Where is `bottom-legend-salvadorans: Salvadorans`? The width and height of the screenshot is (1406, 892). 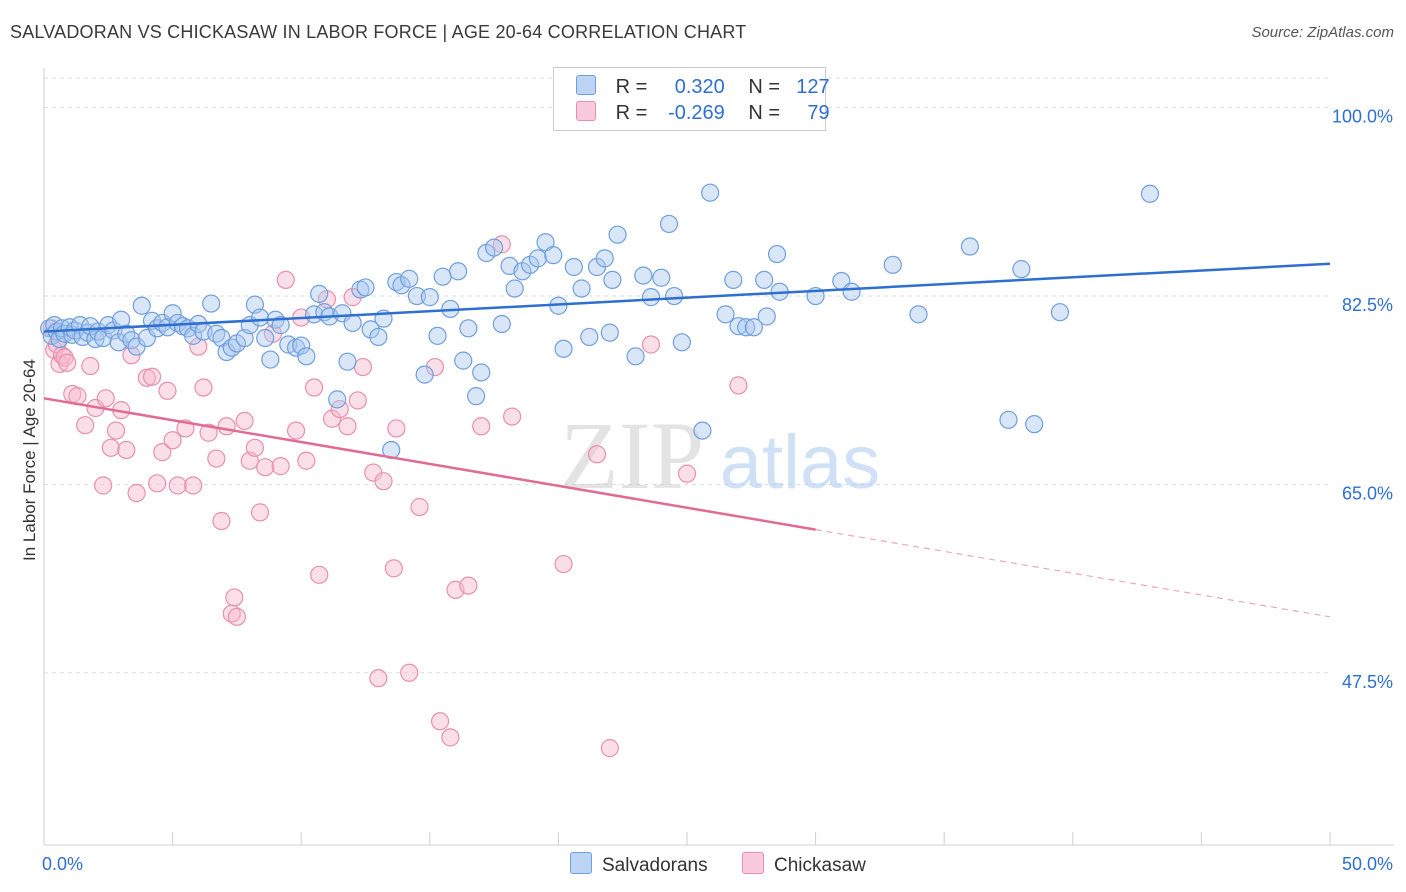 bottom-legend-salvadorans: Salvadorans is located at coordinates (639, 864).